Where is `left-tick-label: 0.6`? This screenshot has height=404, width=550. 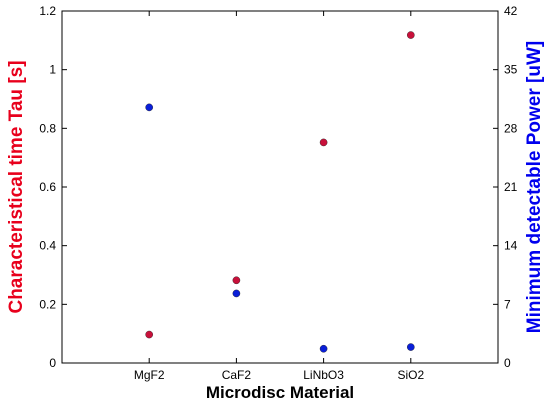 left-tick-label: 0.6 is located at coordinates (47, 187).